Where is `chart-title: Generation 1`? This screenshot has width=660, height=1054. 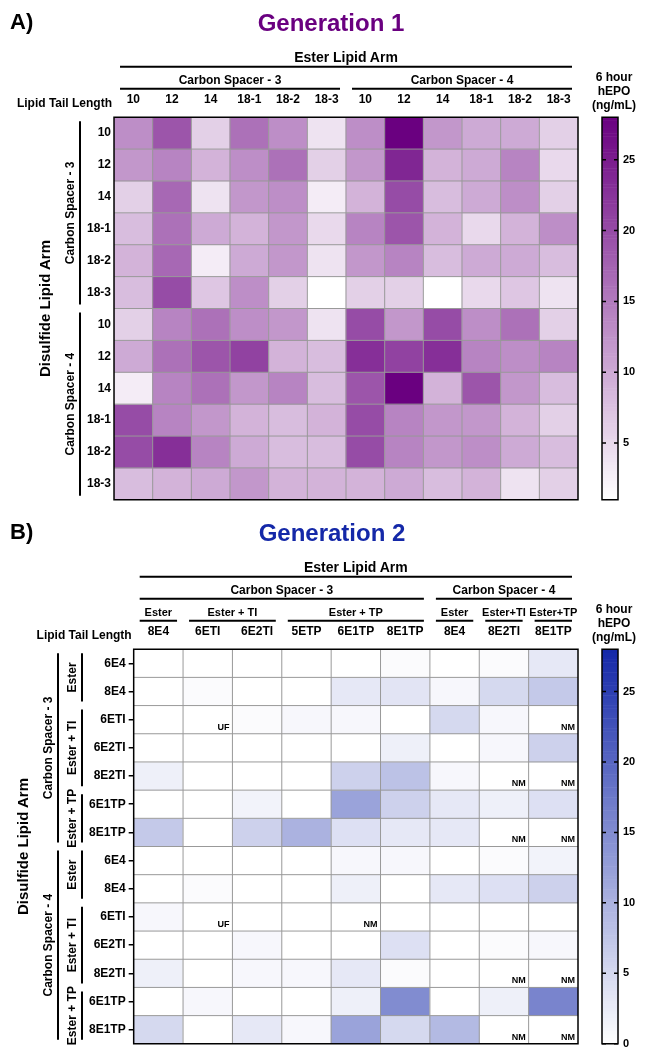 chart-title: Generation 1 is located at coordinates (331, 23).